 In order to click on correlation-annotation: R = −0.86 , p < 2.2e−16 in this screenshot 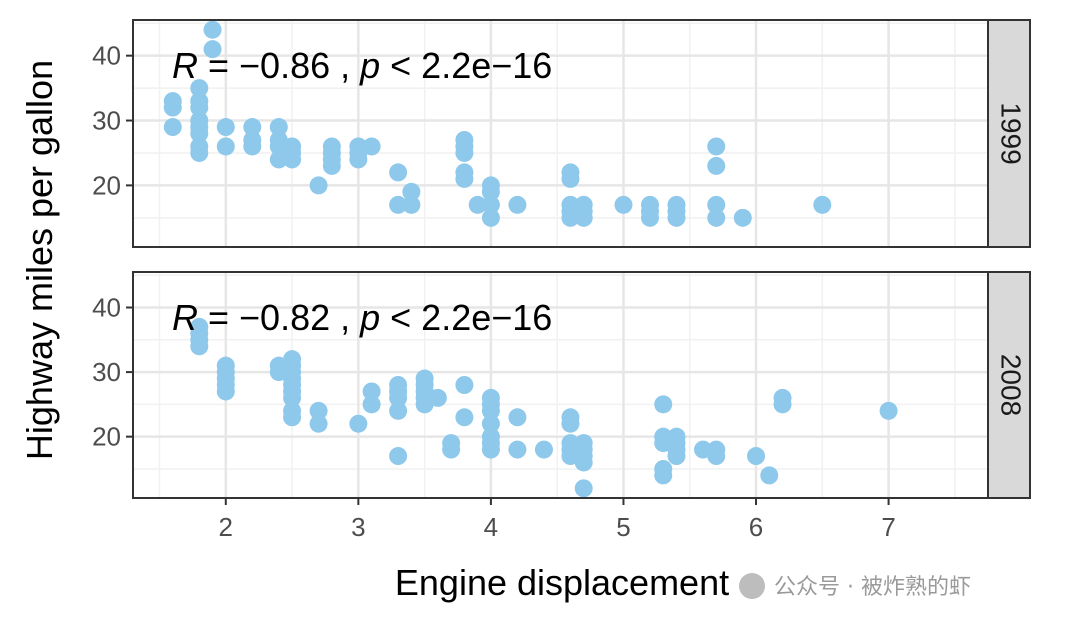, I will do `click(362, 65)`.